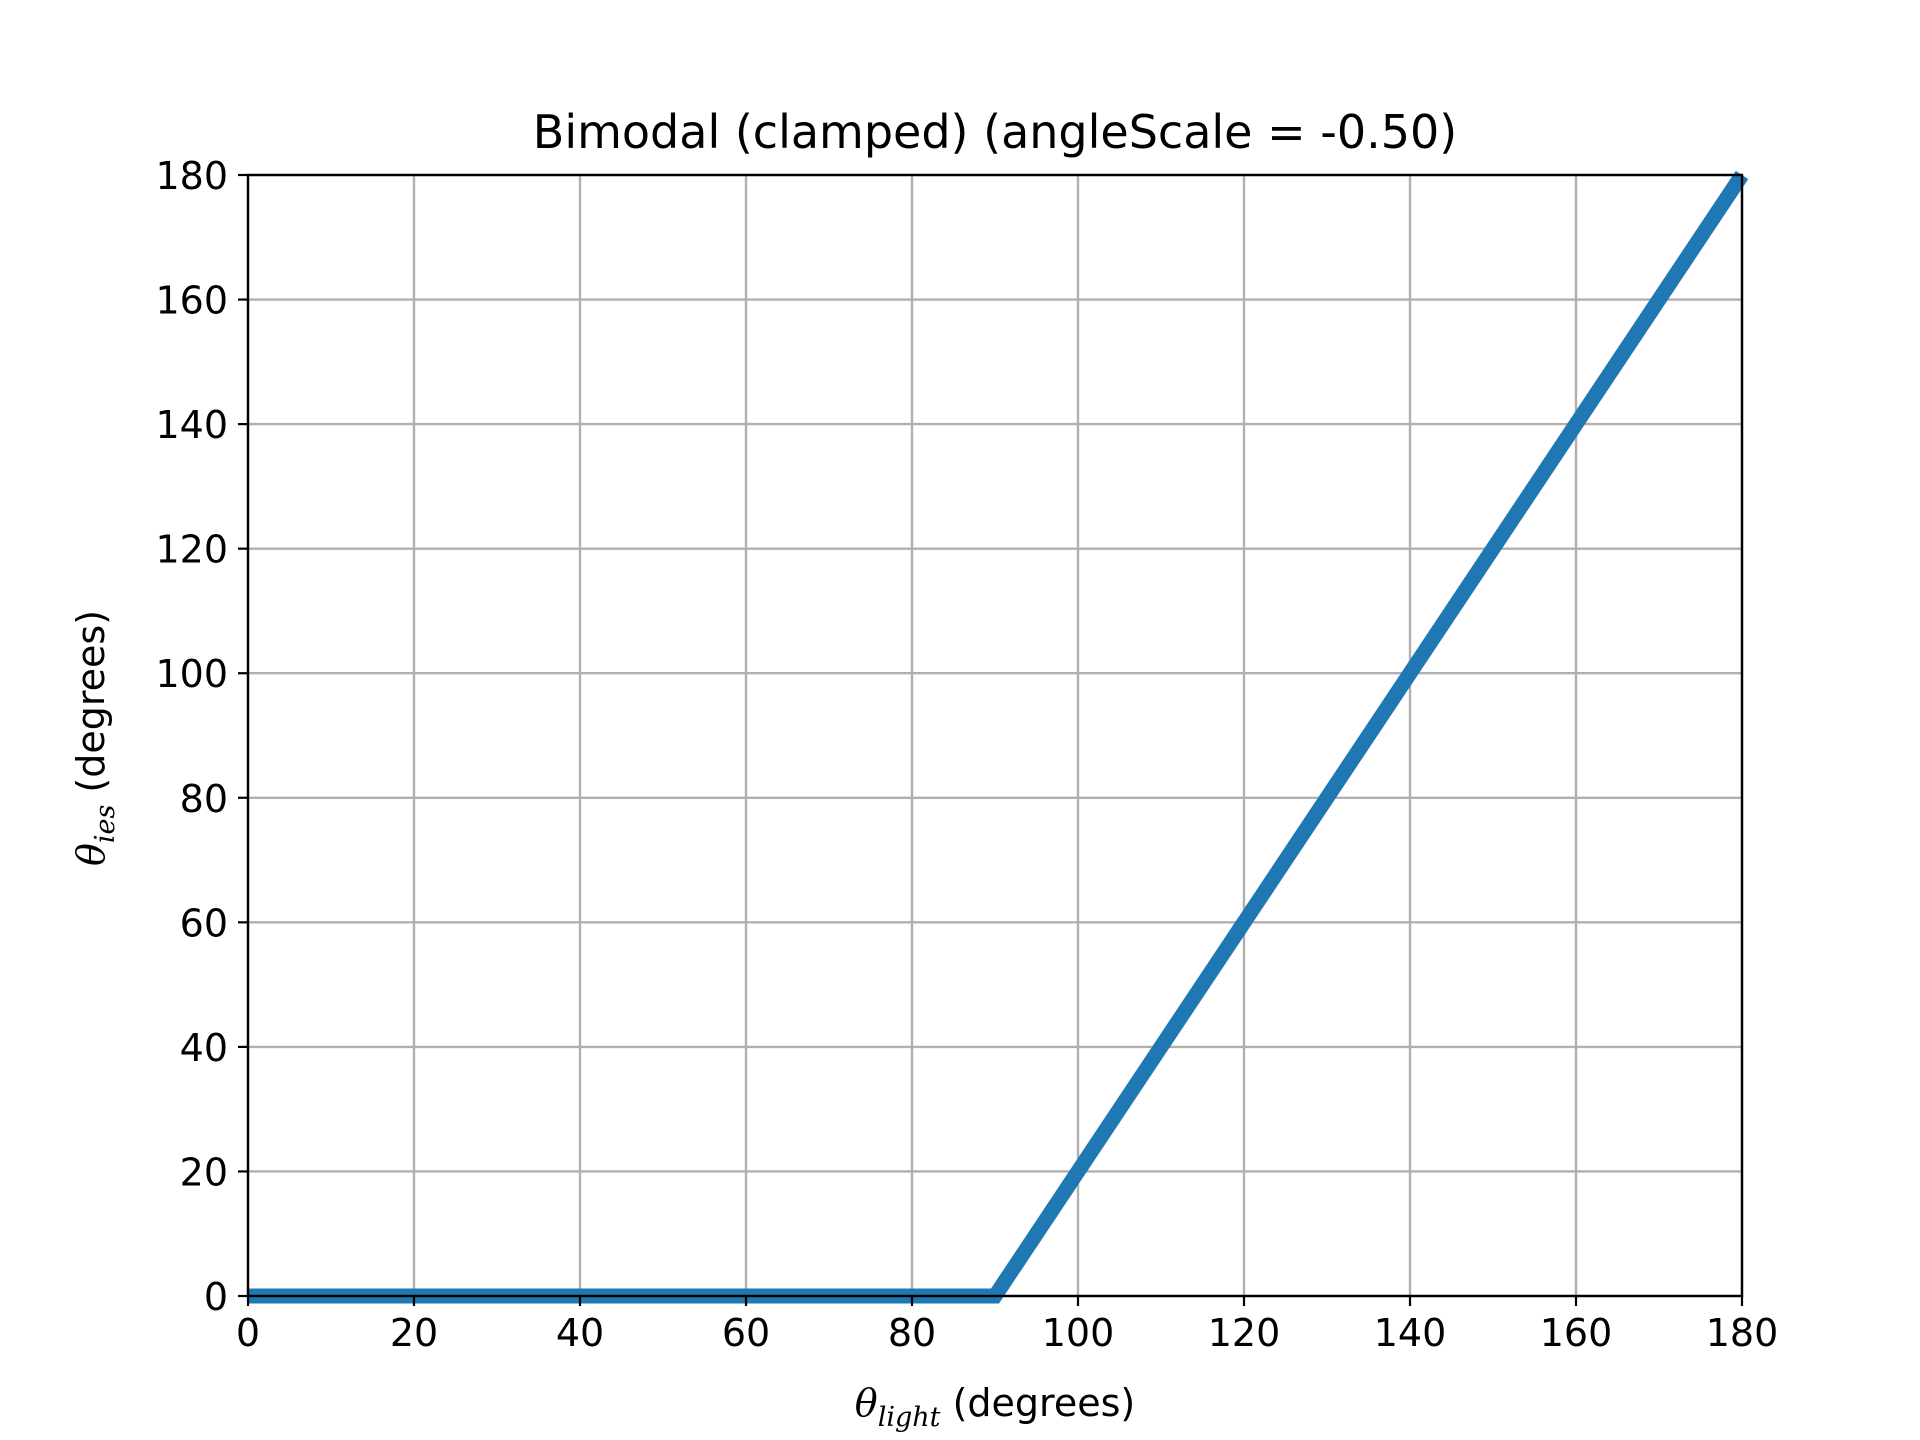 The height and width of the screenshot is (1440, 1920). Describe the element at coordinates (204, 1048) in the screenshot. I see `y-tick-label-40: 40` at that location.